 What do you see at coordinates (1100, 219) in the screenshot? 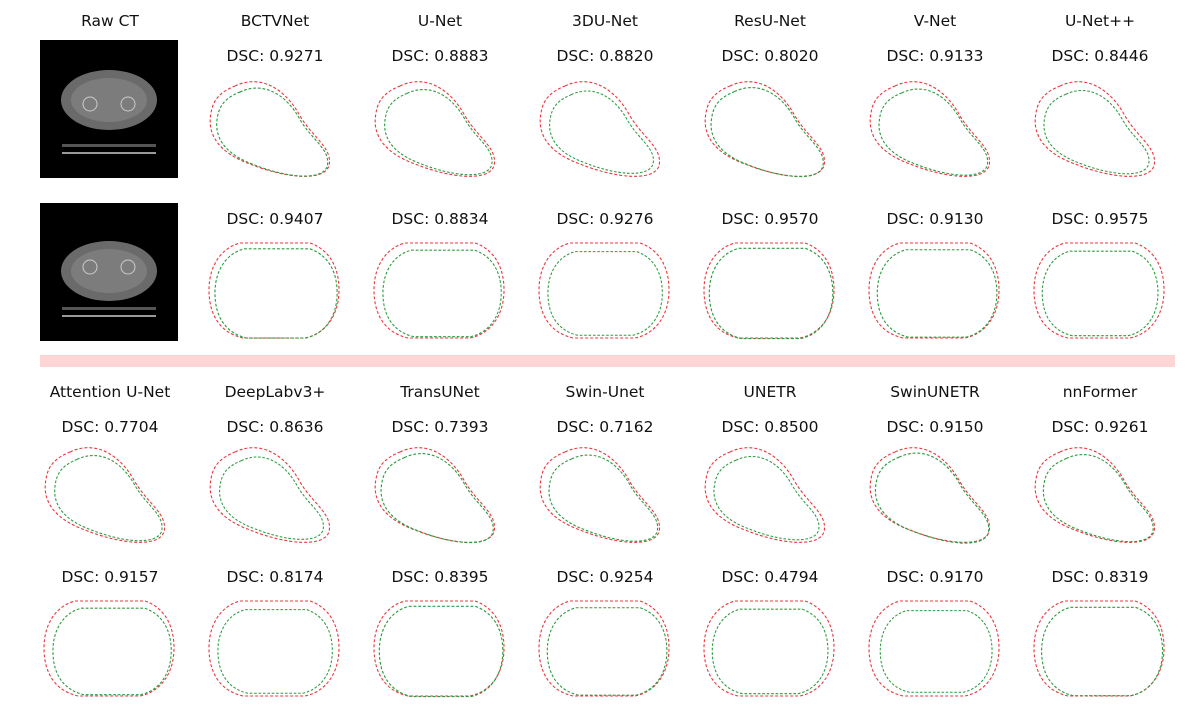
I see `dsc-score: DSC: 0.9575` at bounding box center [1100, 219].